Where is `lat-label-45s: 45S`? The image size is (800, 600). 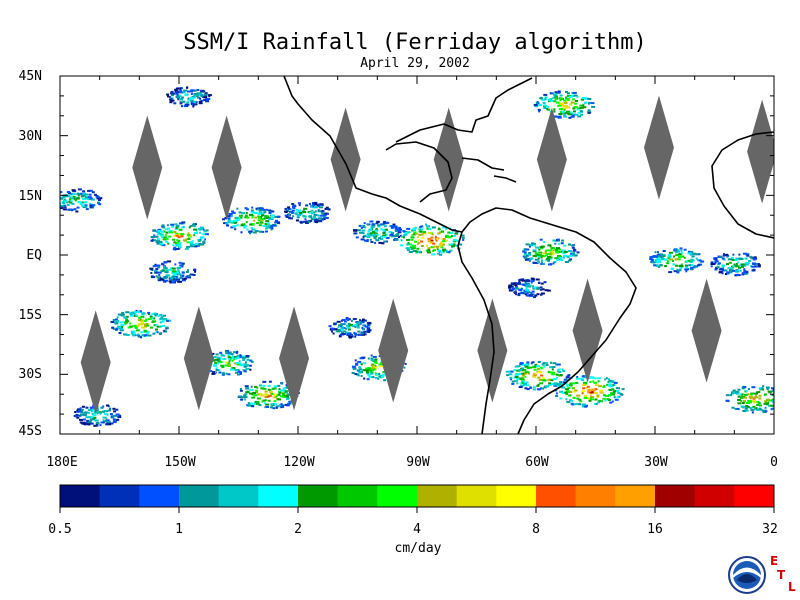 lat-label-45s: 45S is located at coordinates (30, 431).